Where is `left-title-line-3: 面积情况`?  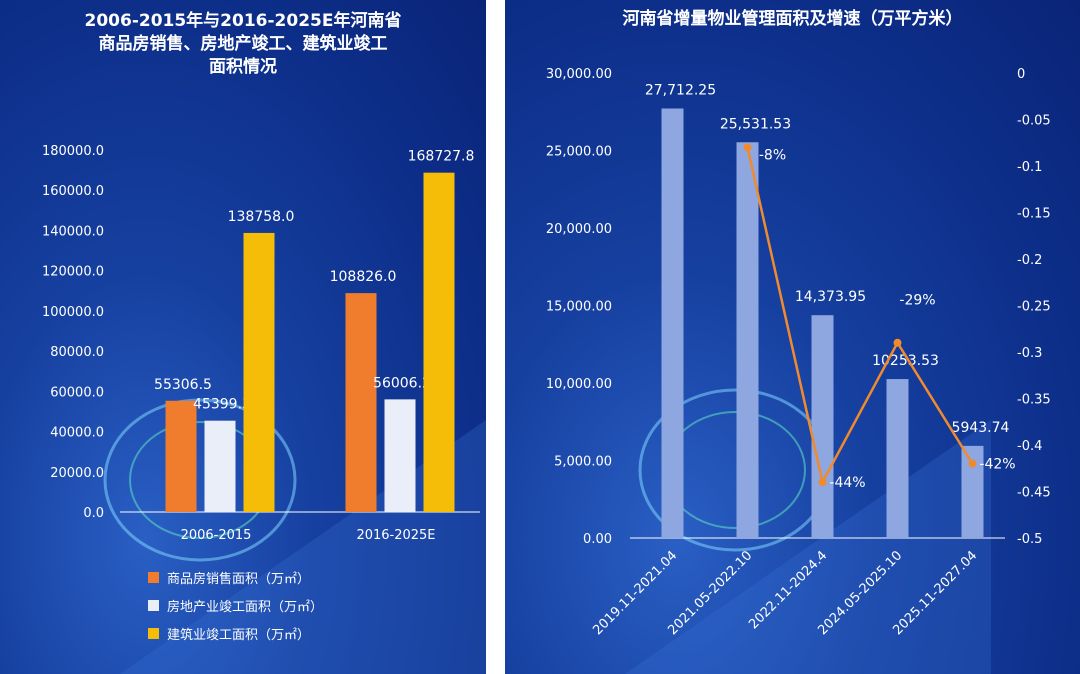 left-title-line-3: 面积情况 is located at coordinates (243, 67).